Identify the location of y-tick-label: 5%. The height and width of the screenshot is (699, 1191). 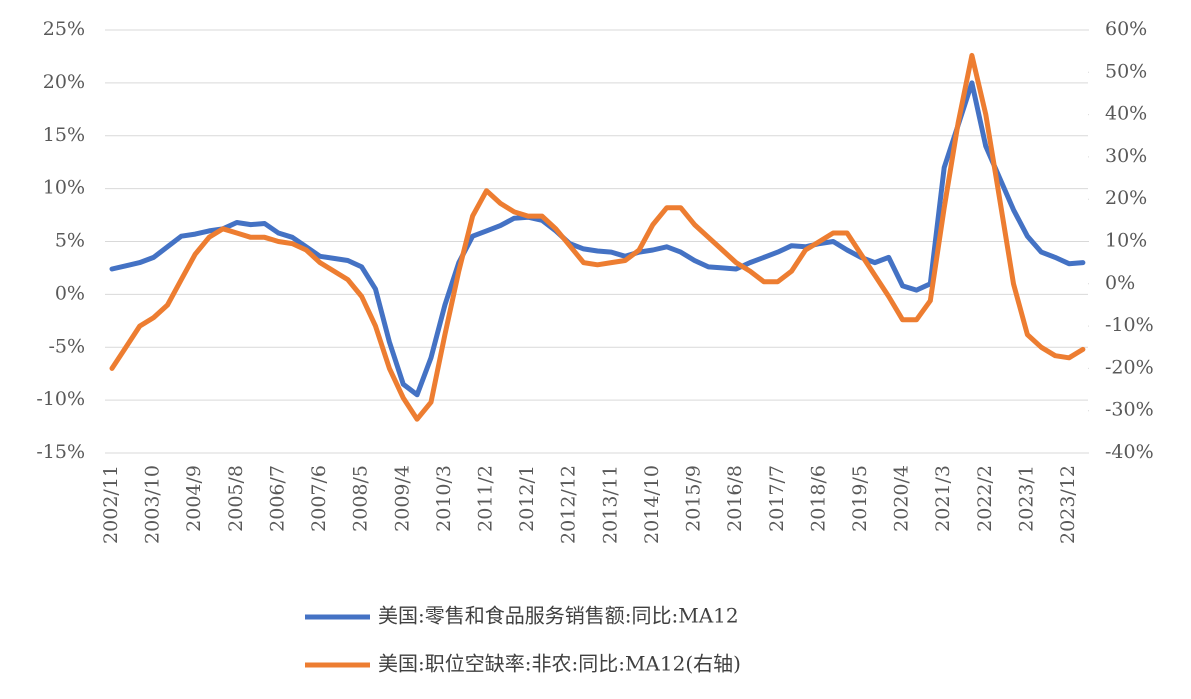
(70, 241).